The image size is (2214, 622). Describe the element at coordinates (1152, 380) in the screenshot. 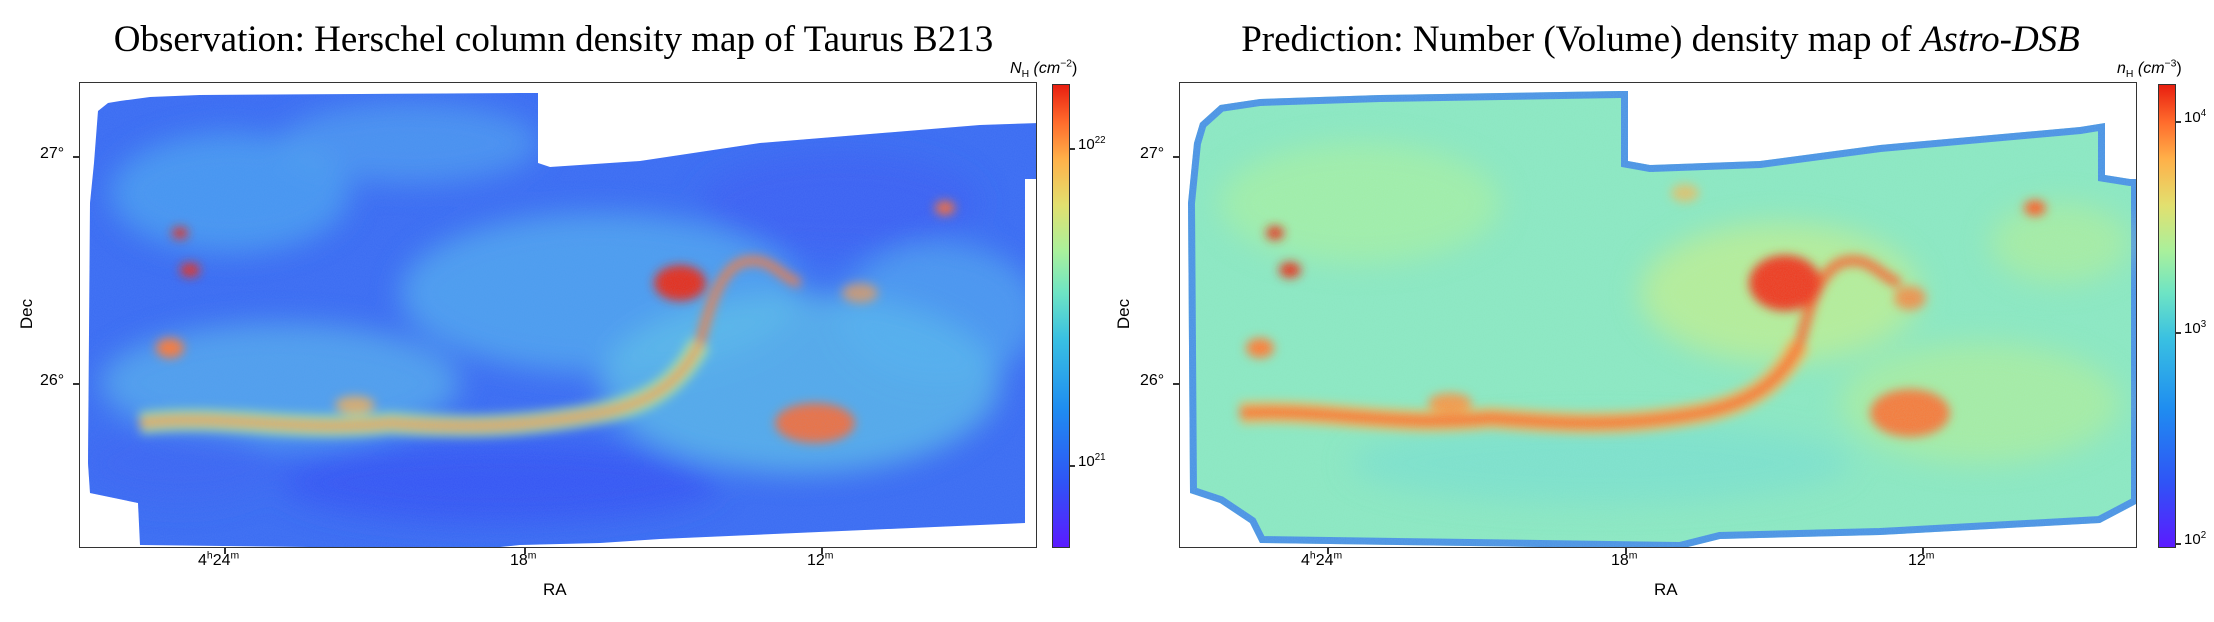

I see `prediction-y-tick-26: 26°` at that location.